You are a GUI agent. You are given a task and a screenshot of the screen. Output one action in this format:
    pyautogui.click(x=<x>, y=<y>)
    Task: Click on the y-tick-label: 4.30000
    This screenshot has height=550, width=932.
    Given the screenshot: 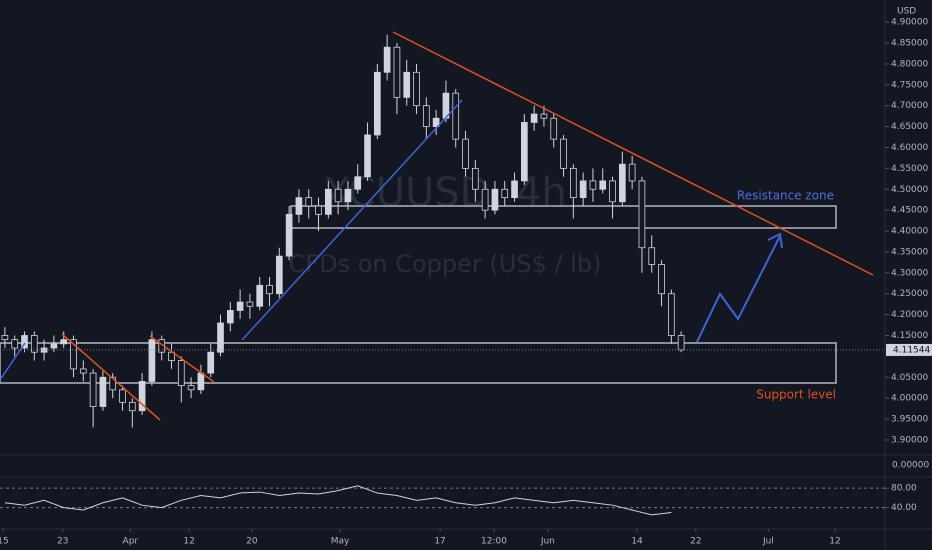 What is the action you would take?
    pyautogui.click(x=909, y=273)
    